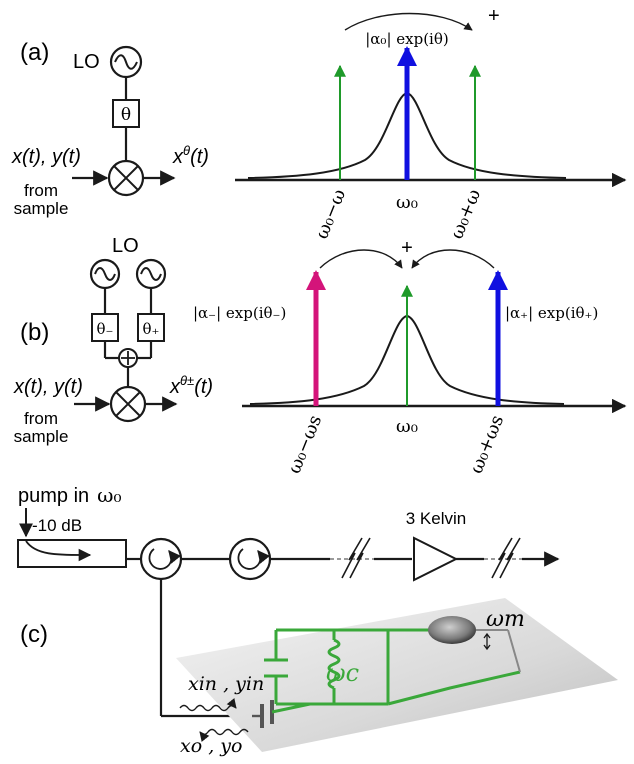 This screenshot has width=634, height=764. I want to click on pump-amplitude-label: |α₀| exp(iθ), so click(407, 39).